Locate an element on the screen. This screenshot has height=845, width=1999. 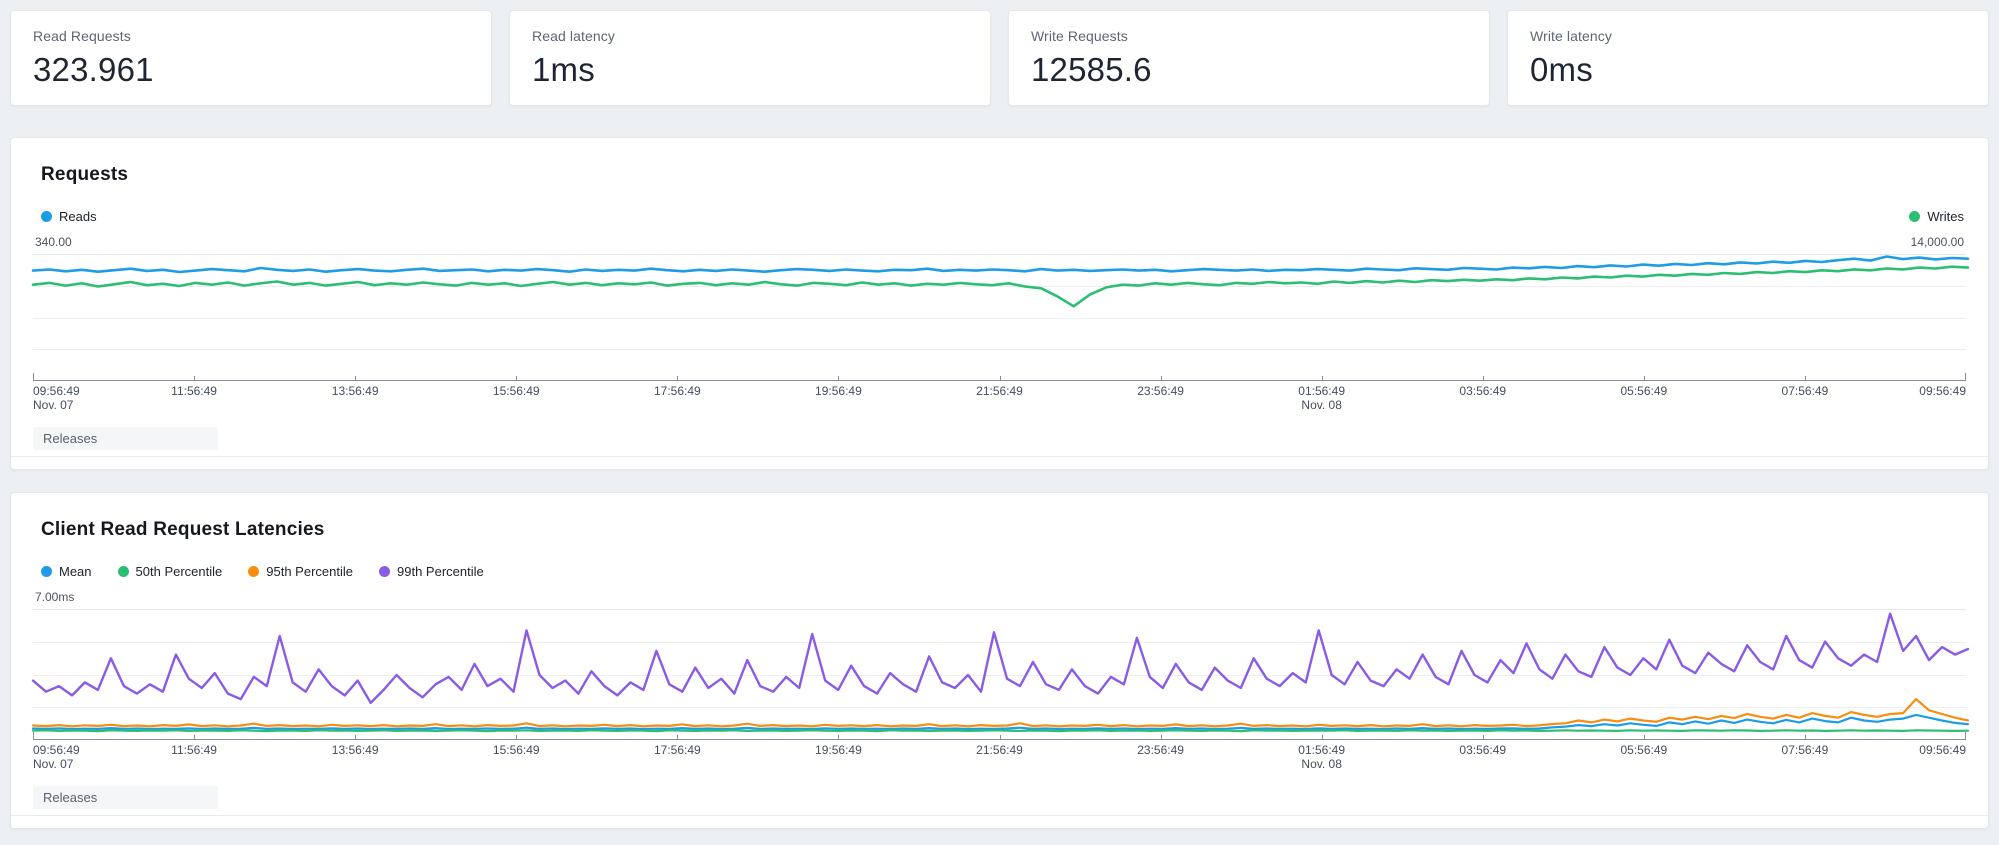
legend-item: 50th Percentile is located at coordinates (170, 571).